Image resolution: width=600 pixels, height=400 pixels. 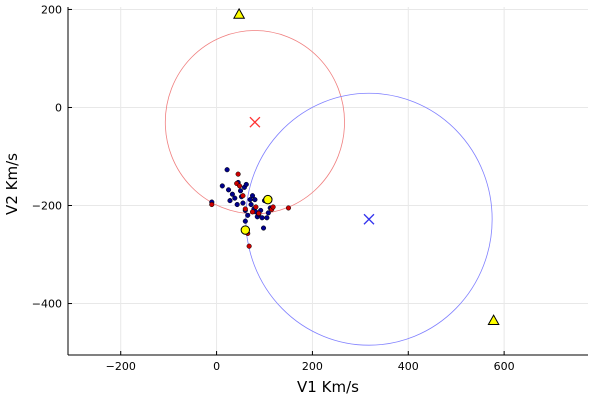 What do you see at coordinates (216, 366) in the screenshot?
I see `x-tick-label: 0` at bounding box center [216, 366].